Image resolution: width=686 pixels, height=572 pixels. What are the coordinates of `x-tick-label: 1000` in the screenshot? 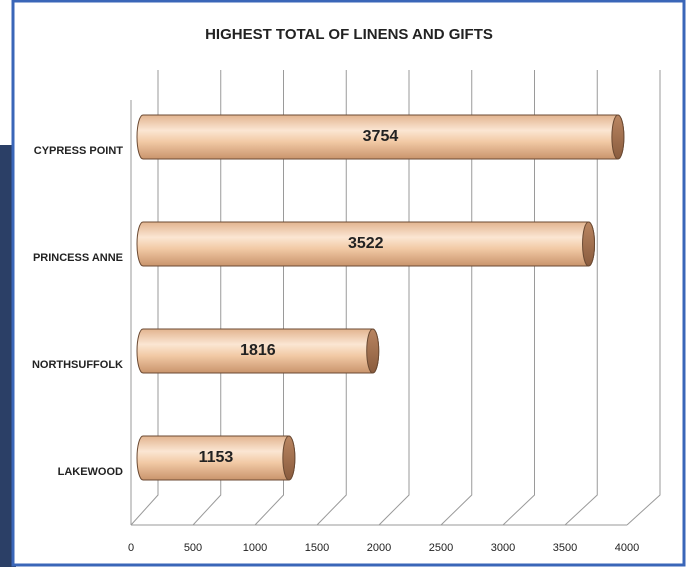 It's located at (255, 548).